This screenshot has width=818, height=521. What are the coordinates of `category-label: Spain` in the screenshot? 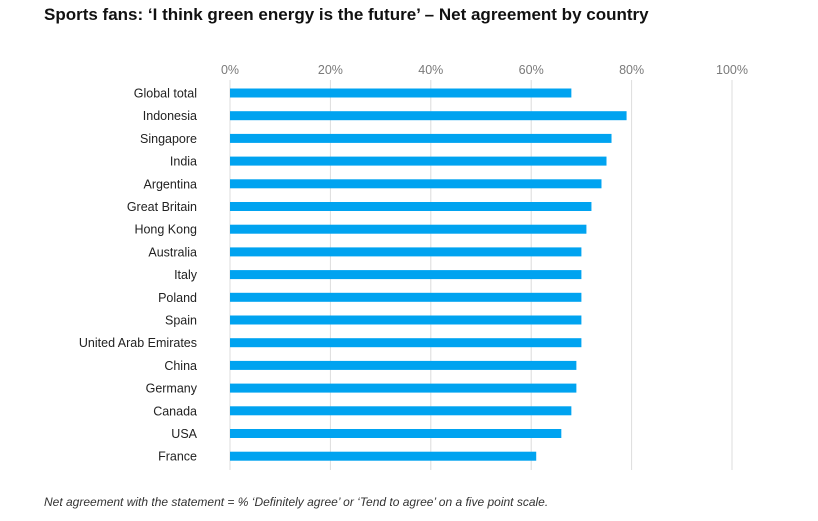 It's located at (181, 321).